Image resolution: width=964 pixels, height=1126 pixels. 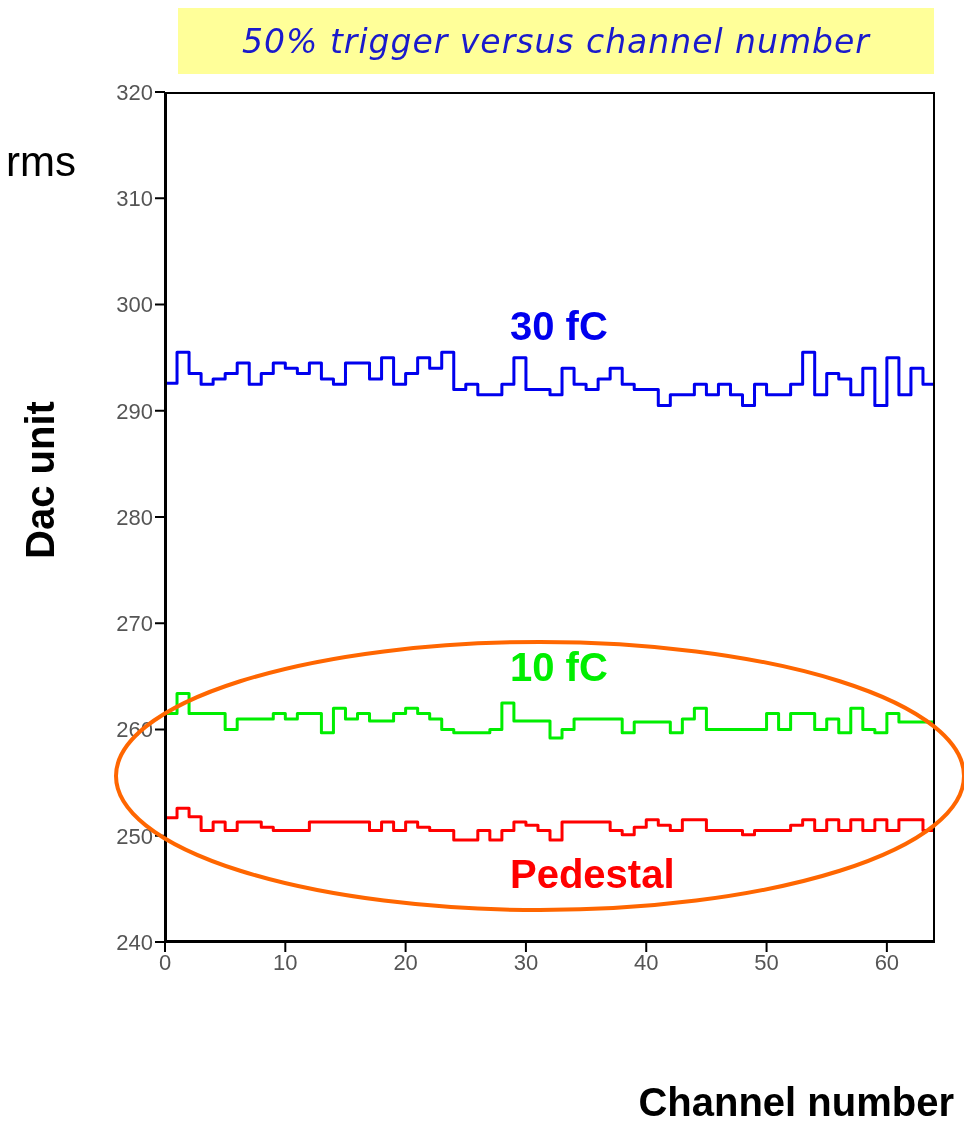 I want to click on y-tick-label: 310, so click(x=134, y=199).